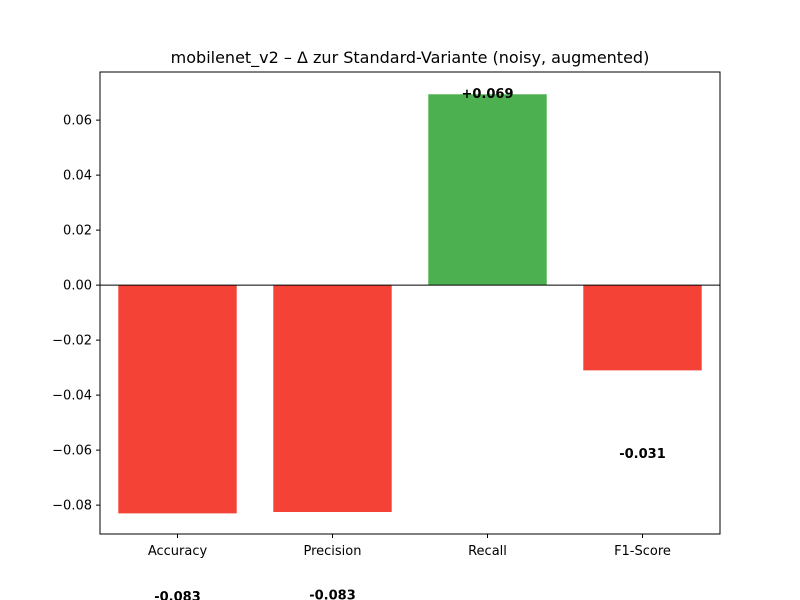 This screenshot has height=600, width=800. Describe the element at coordinates (72, 341) in the screenshot. I see `y-tick-label: −0.02` at that location.